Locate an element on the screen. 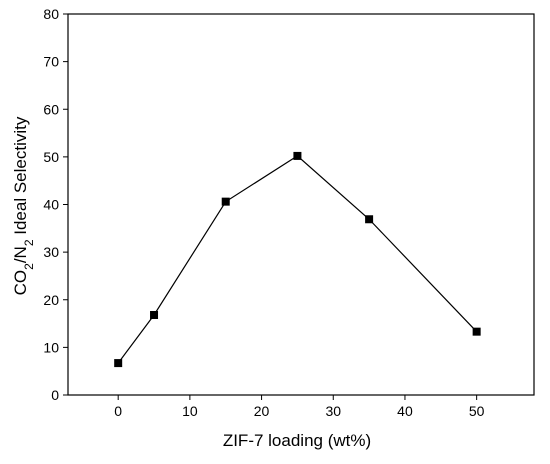  y-axis-title-part: CO is located at coordinates (20, 283).